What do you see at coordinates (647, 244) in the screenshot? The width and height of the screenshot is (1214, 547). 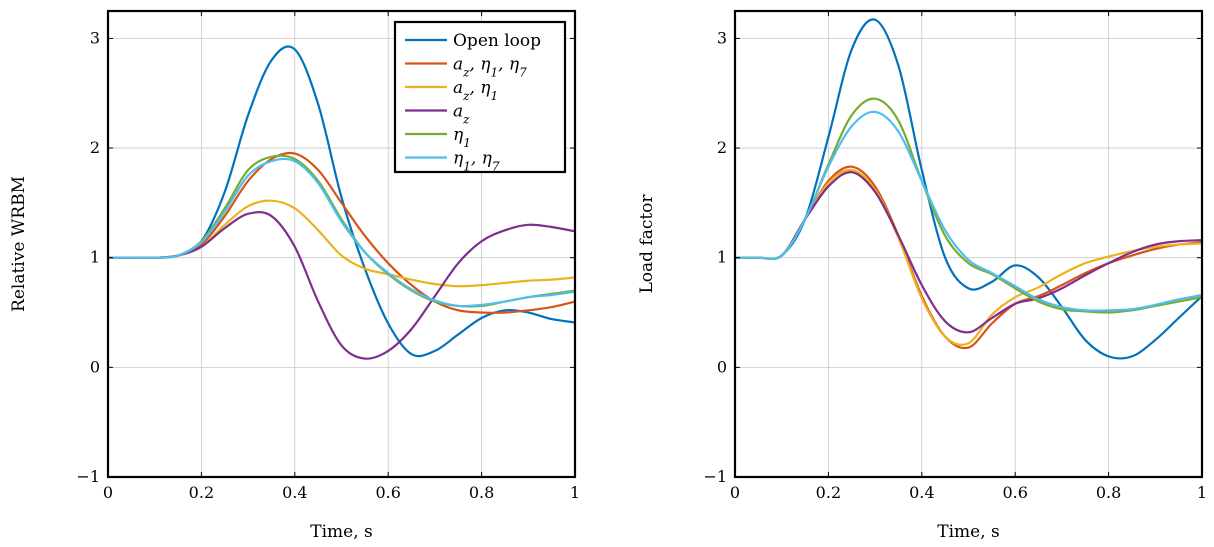 I see `y-axis-label: Load factor` at bounding box center [647, 244].